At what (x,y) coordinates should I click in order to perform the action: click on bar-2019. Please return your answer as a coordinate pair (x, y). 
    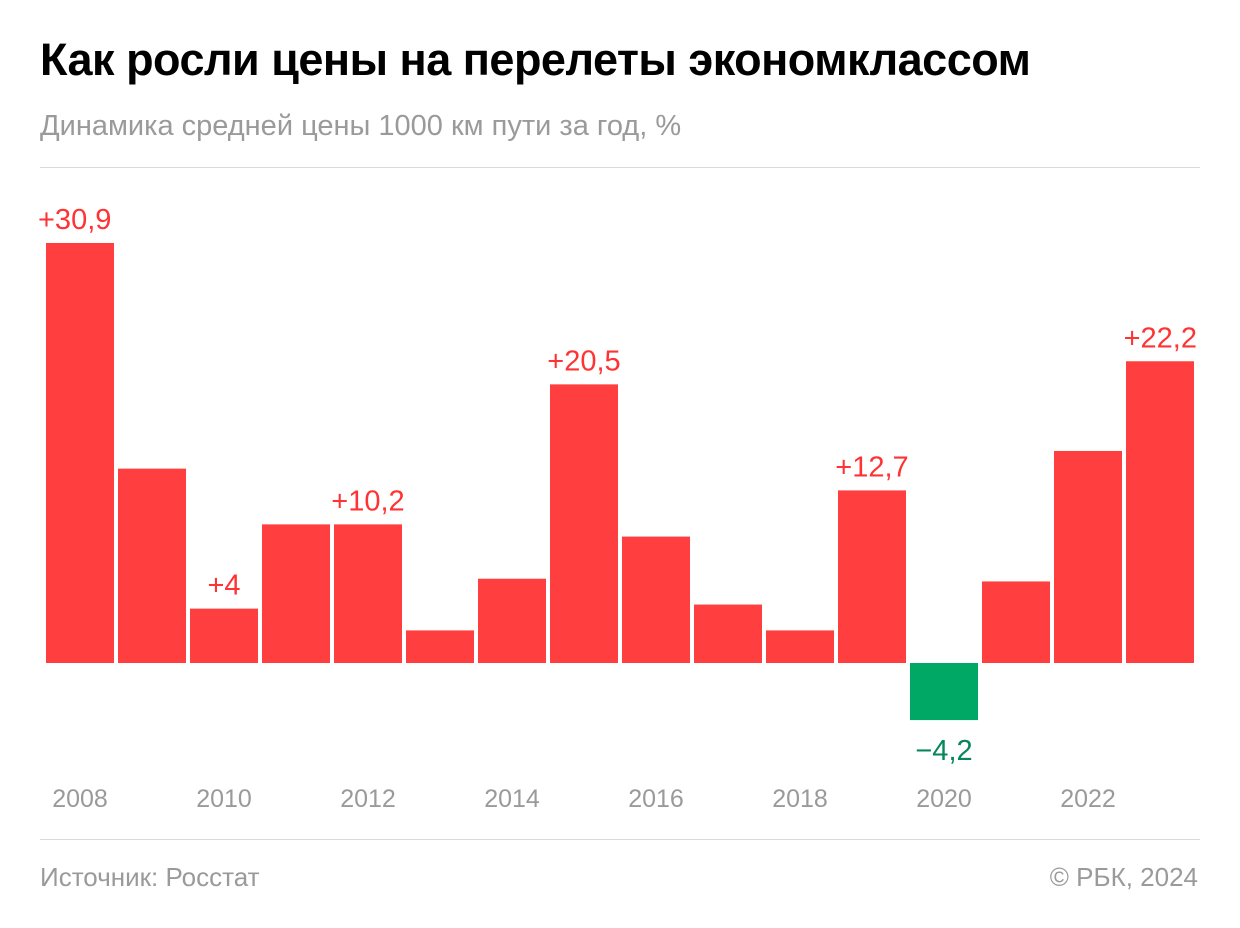
    Looking at the image, I should click on (872, 576).